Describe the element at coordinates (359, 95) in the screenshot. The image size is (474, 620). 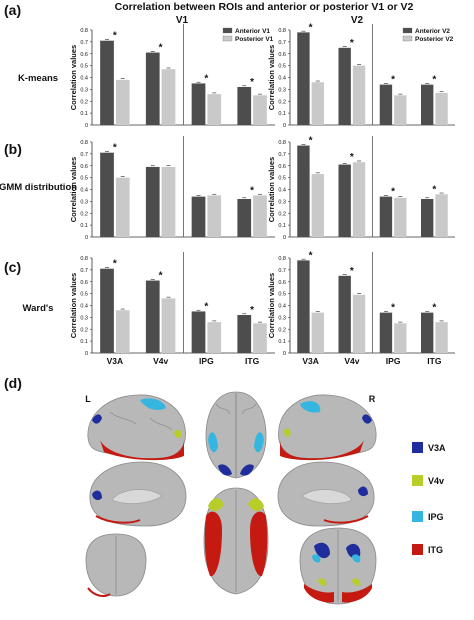
I see `bar-v4v-posterior` at that location.